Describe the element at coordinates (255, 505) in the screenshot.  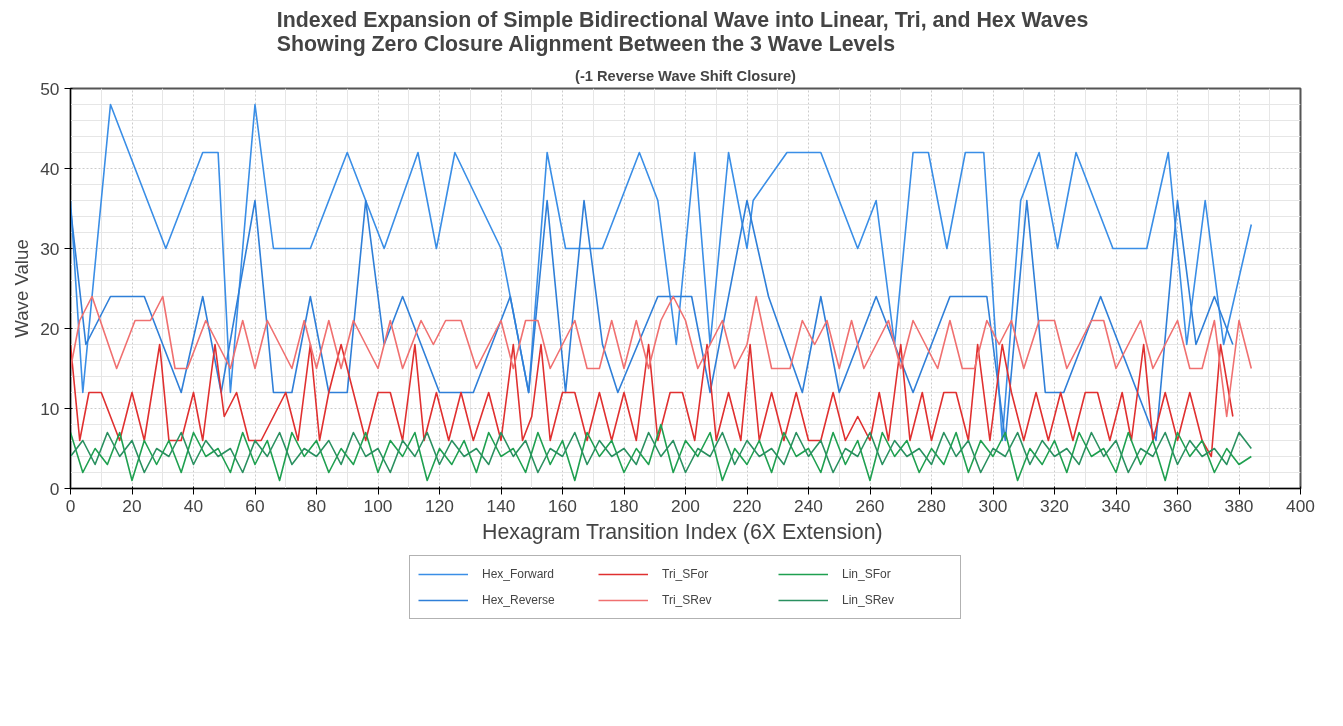
I see `x-tick-label: 60` at that location.